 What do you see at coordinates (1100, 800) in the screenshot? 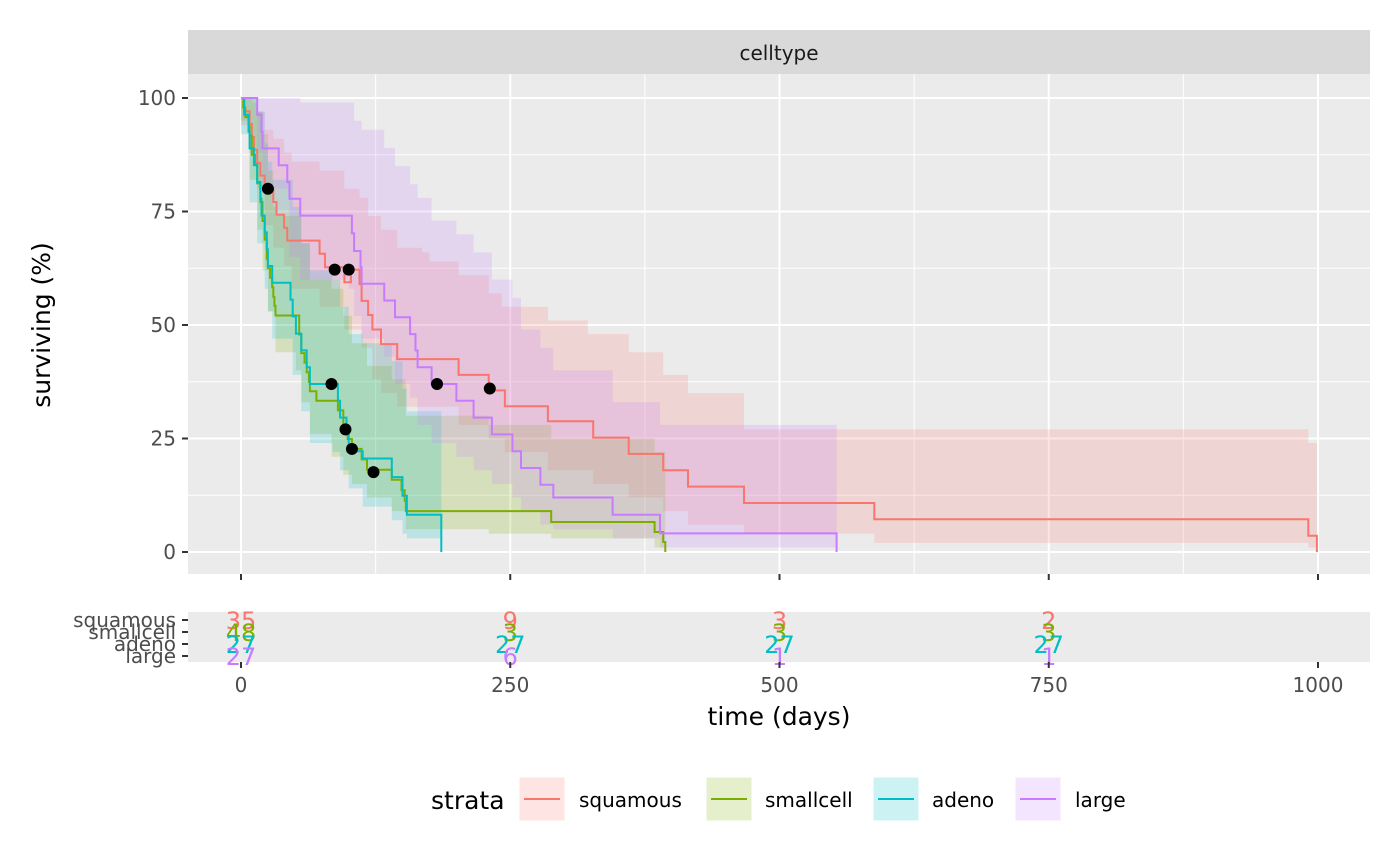
I see `legend-label-large: large` at bounding box center [1100, 800].